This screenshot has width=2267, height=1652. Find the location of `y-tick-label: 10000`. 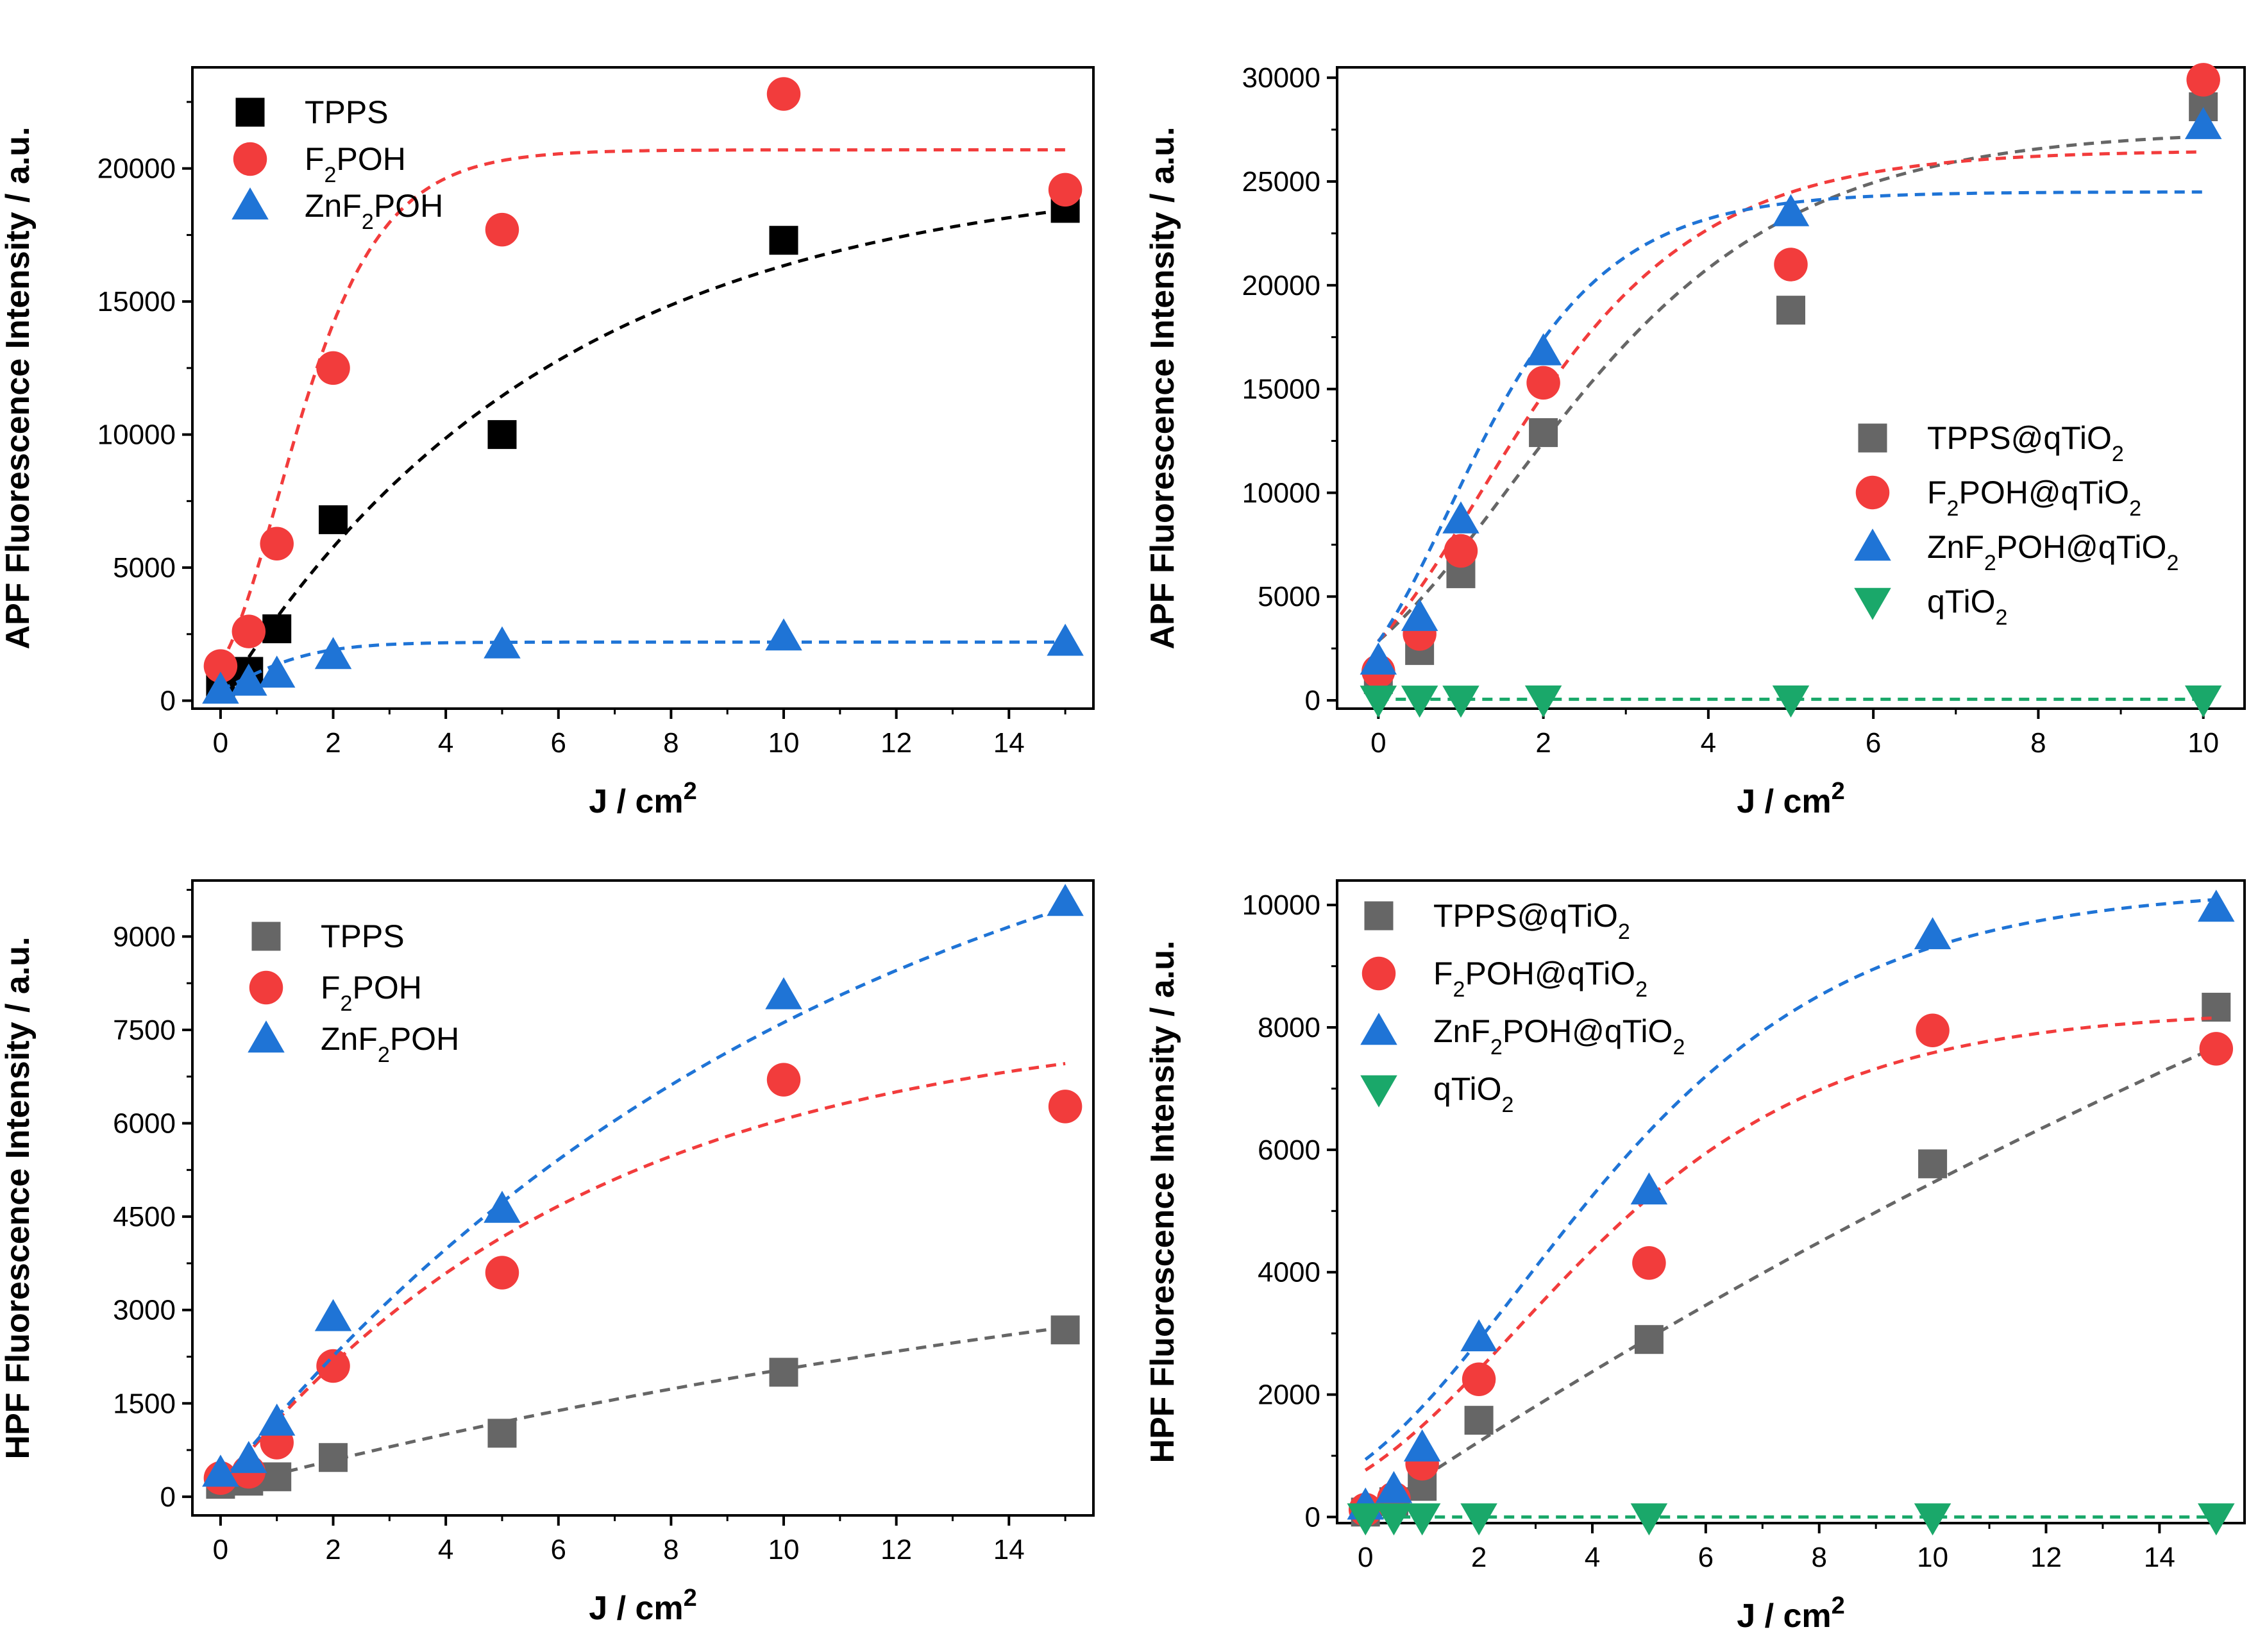

y-tick-label: 10000 is located at coordinates (1281, 905).